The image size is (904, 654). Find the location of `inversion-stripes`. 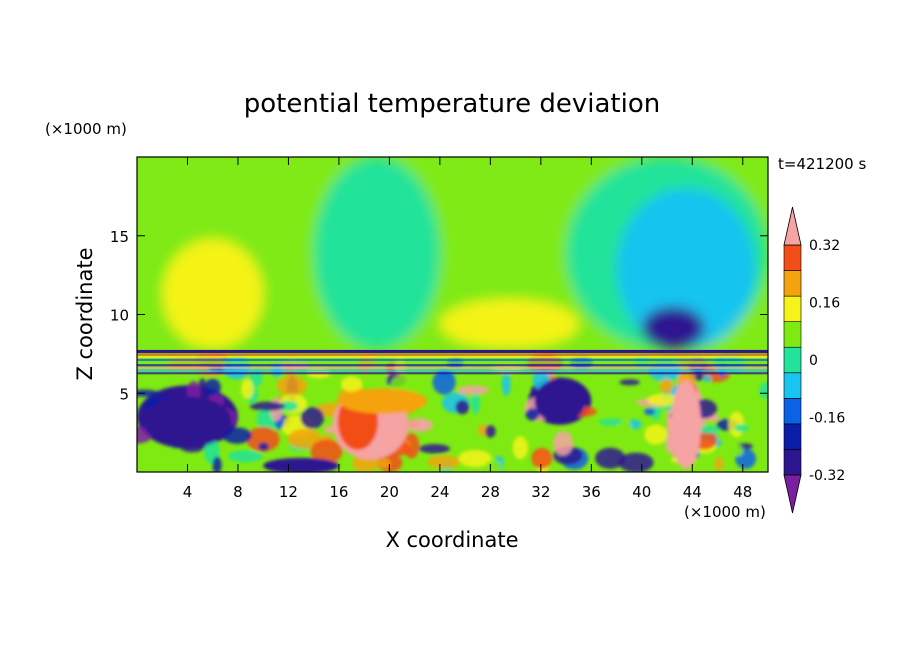

inversion-stripes is located at coordinates (452, 362).